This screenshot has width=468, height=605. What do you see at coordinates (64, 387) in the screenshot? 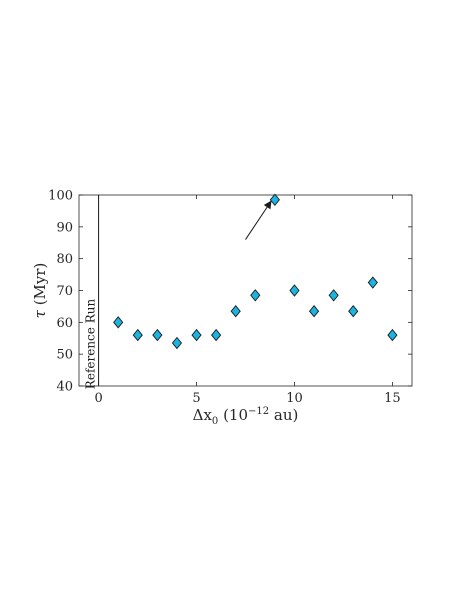
I see `y-tick-label: 40` at bounding box center [64, 387].